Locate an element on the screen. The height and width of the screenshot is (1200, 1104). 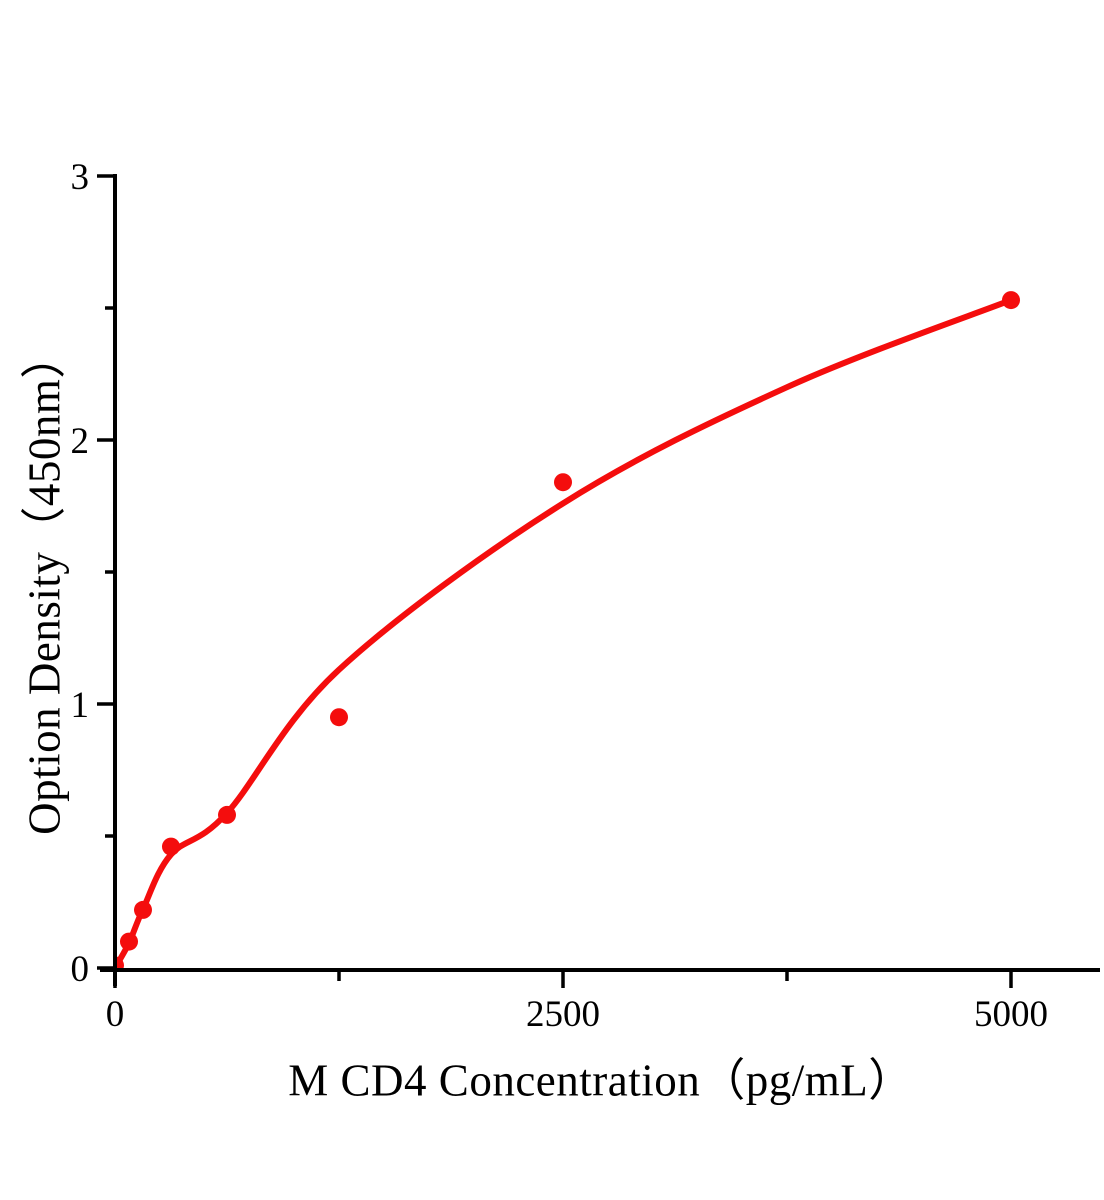
x-tick-label: 2500 is located at coordinates (563, 1014).